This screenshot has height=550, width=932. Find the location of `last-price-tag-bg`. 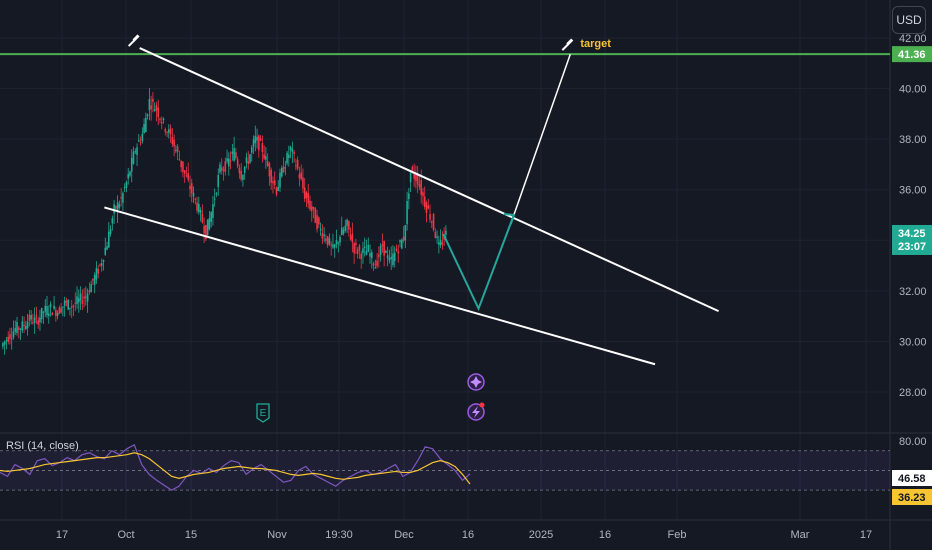

last-price-tag-bg is located at coordinates (912, 239).